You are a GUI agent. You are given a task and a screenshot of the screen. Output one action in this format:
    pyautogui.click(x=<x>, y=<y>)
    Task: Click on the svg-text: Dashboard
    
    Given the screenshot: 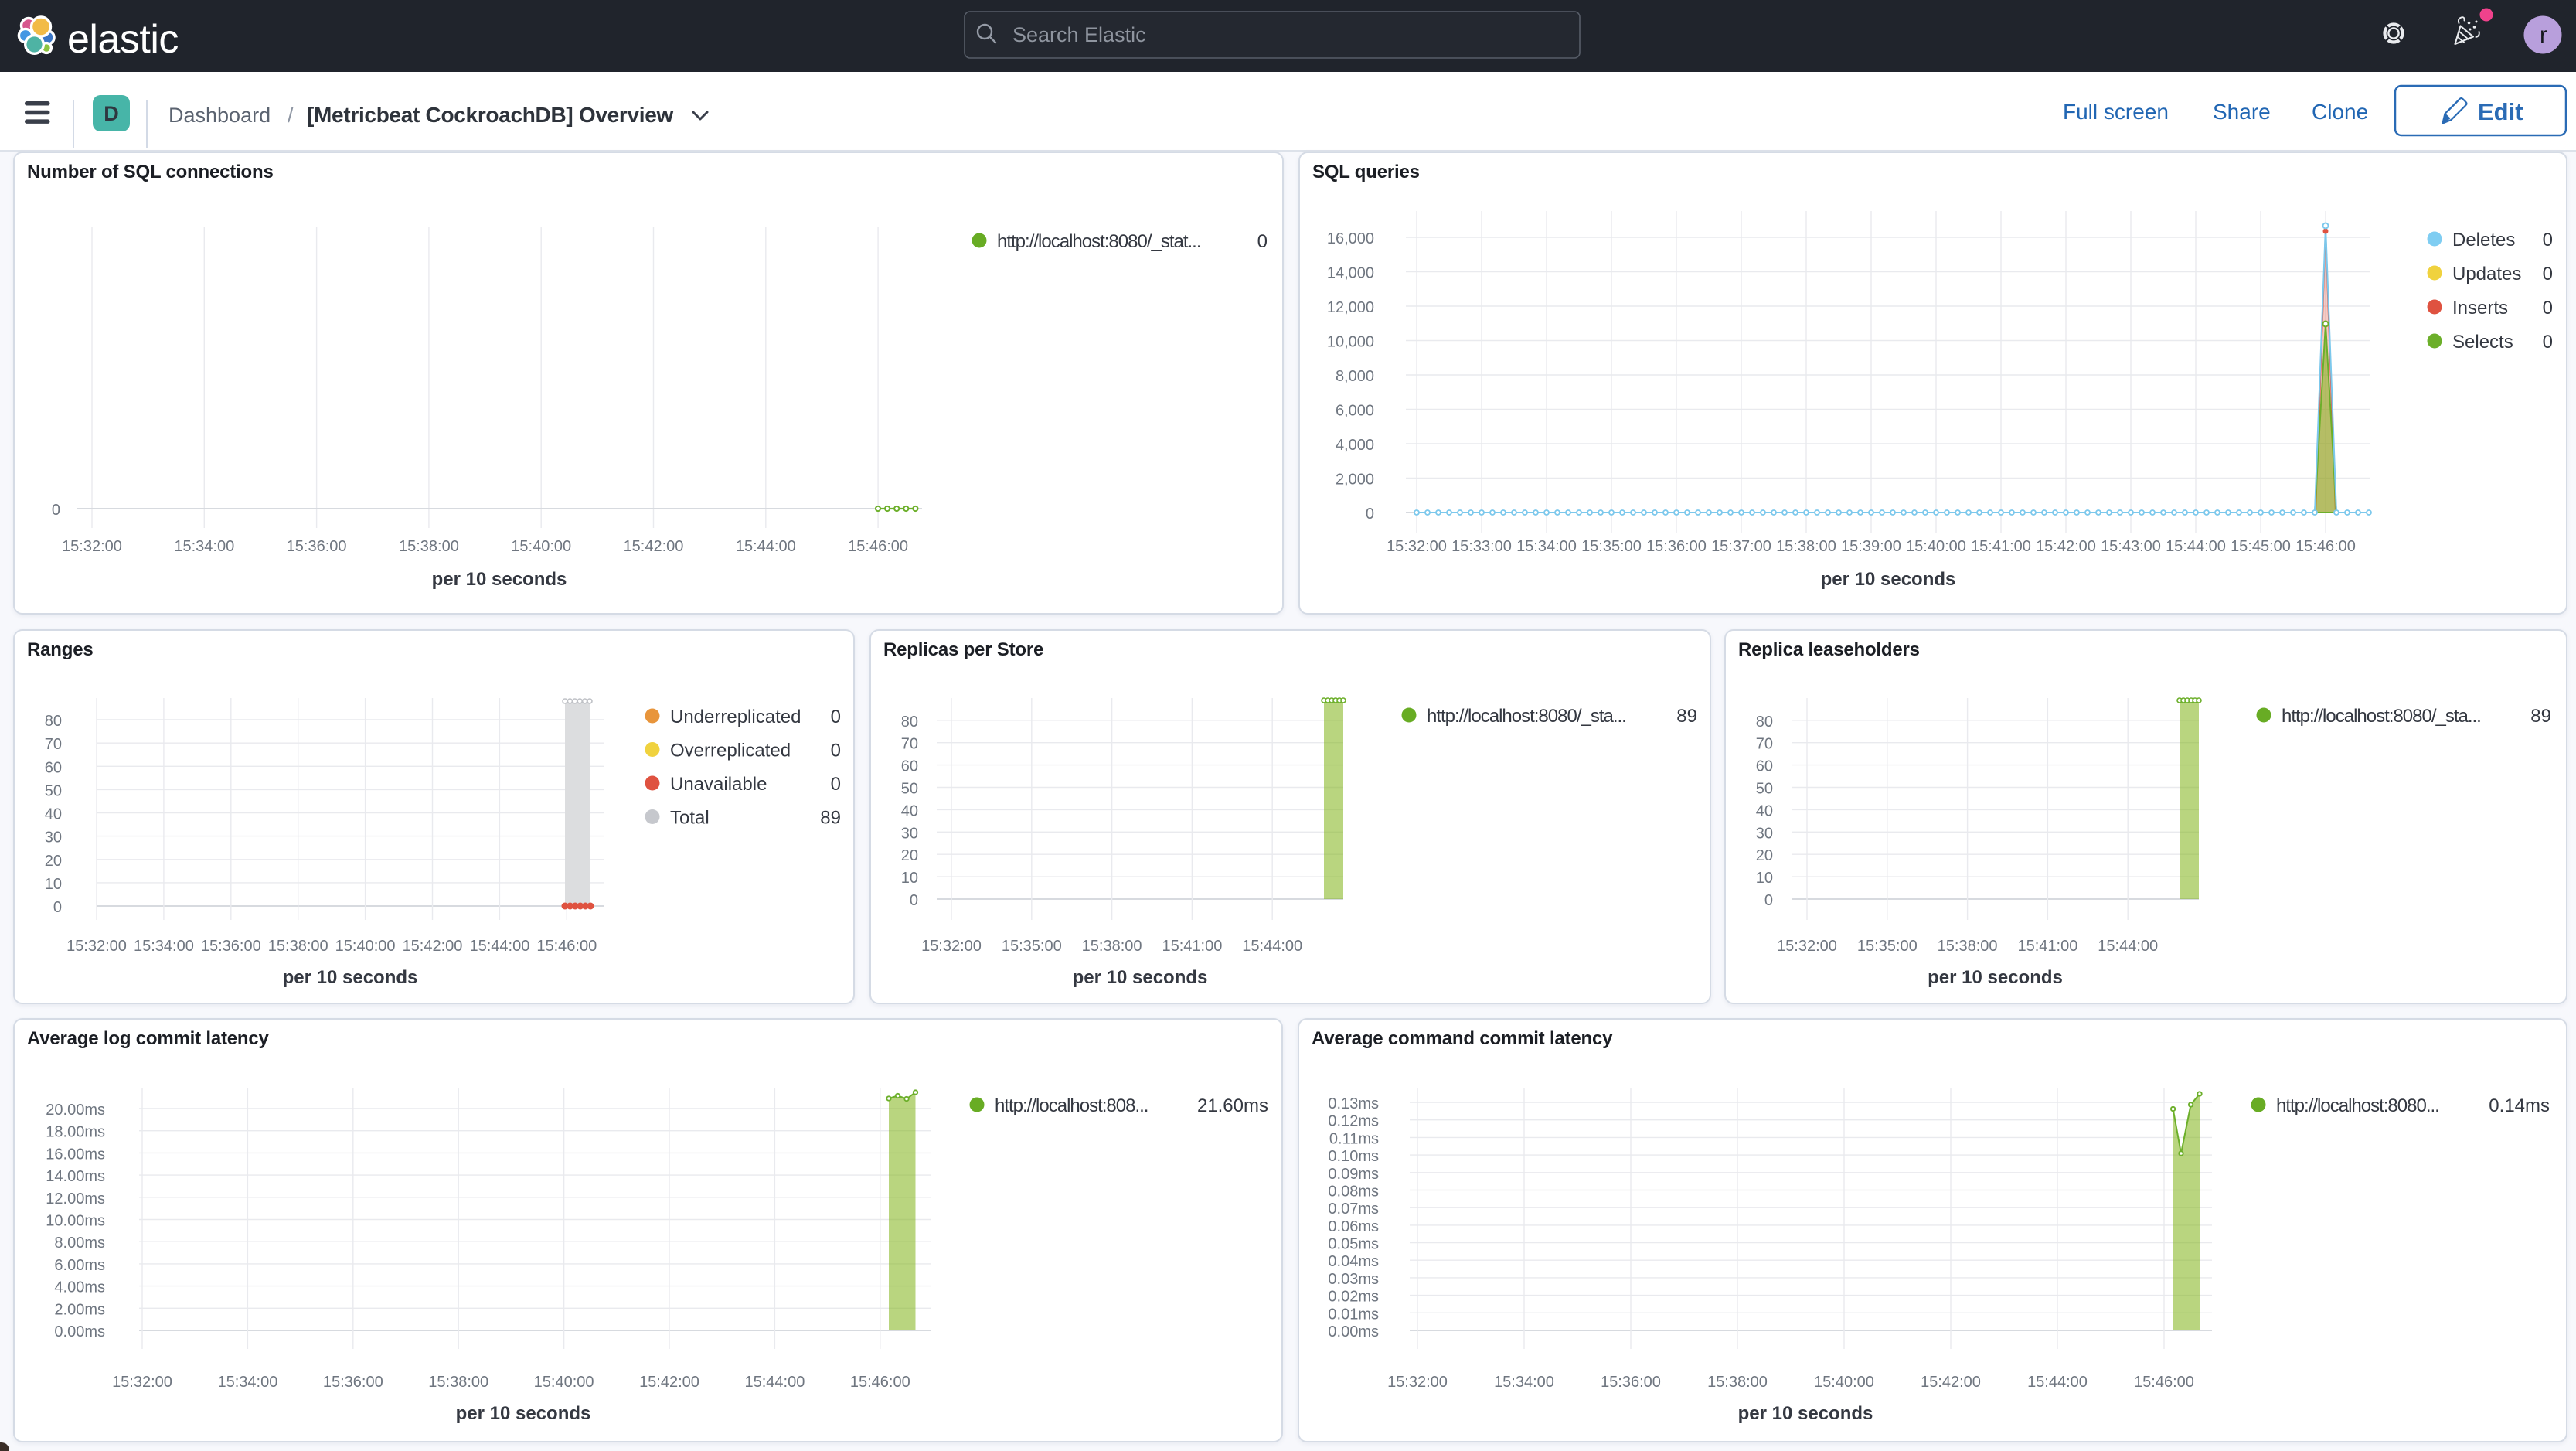 What is the action you would take?
    pyautogui.click(x=219, y=115)
    